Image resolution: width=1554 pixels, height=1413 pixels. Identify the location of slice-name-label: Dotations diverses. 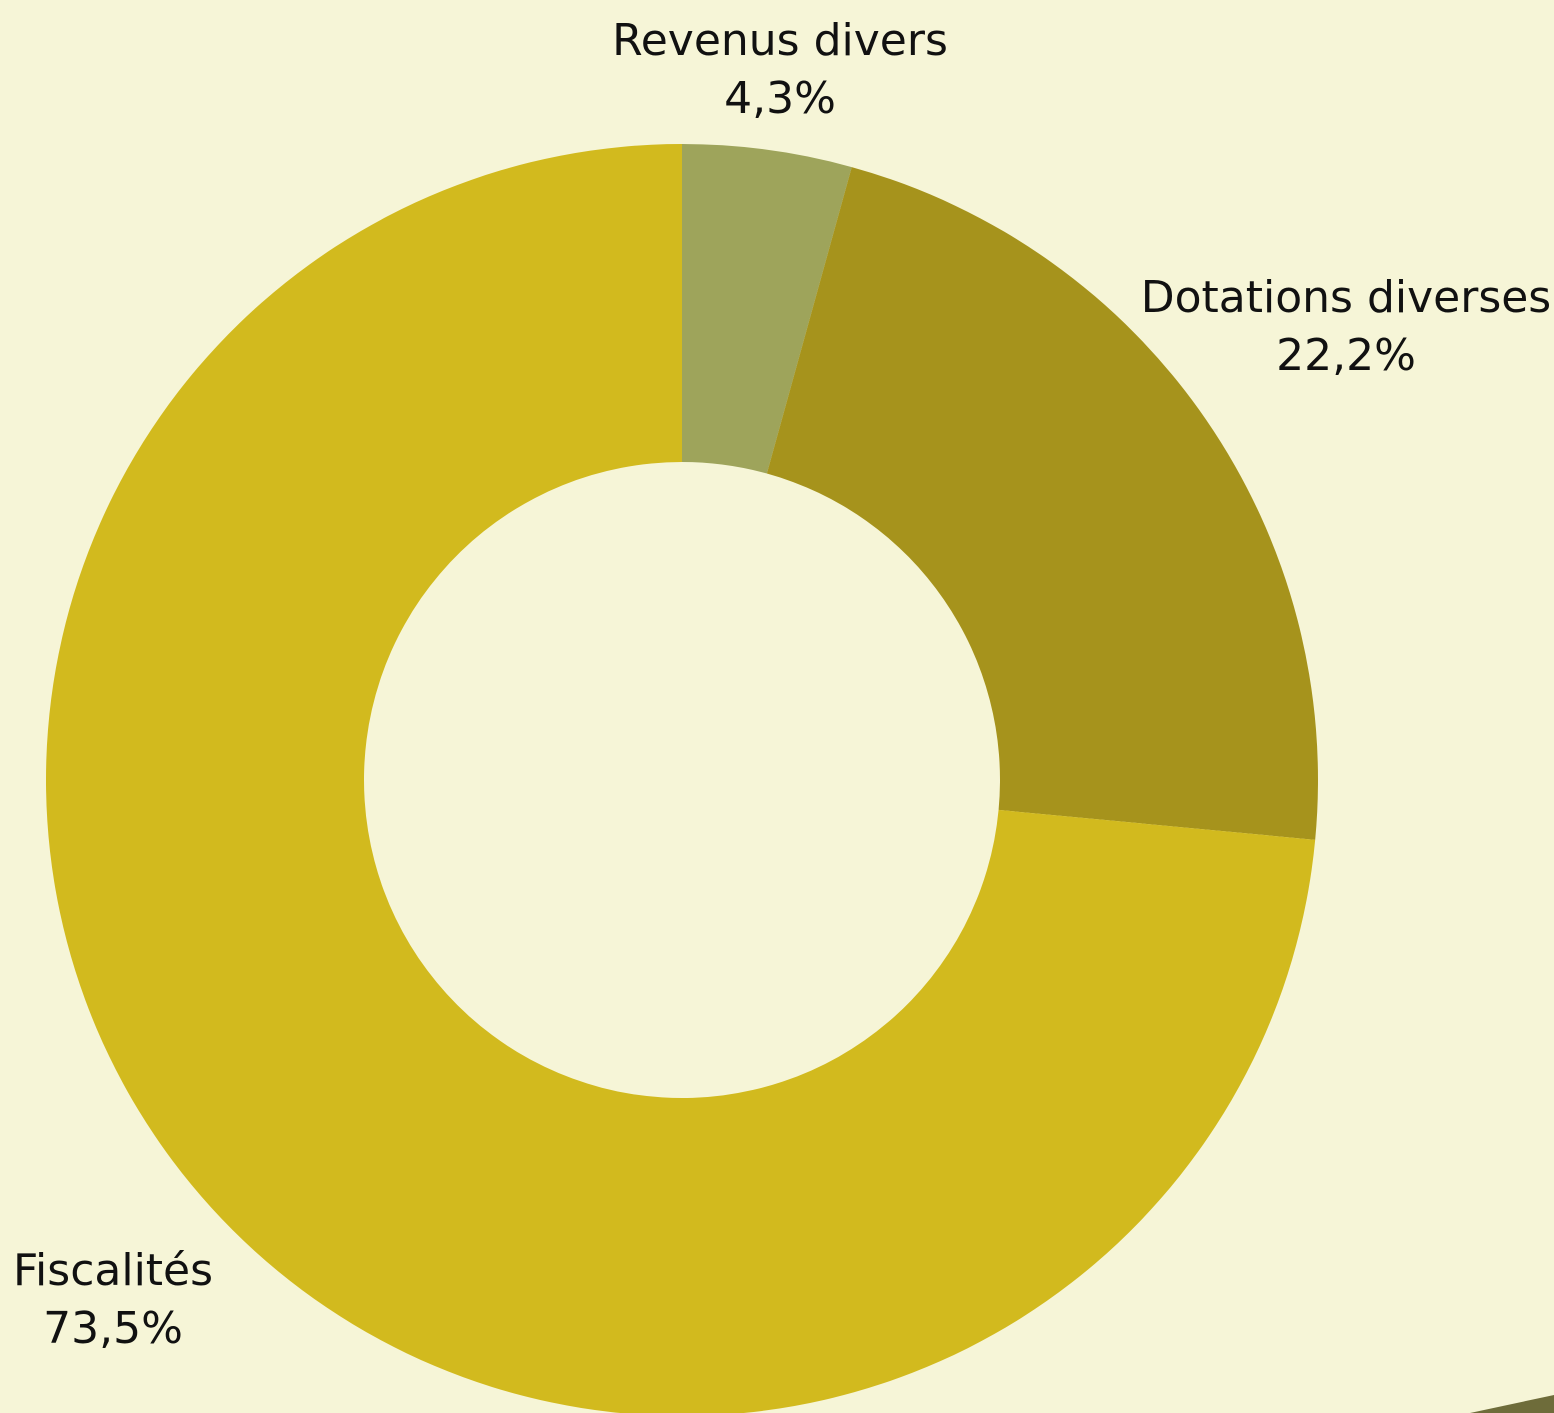
(1346, 297).